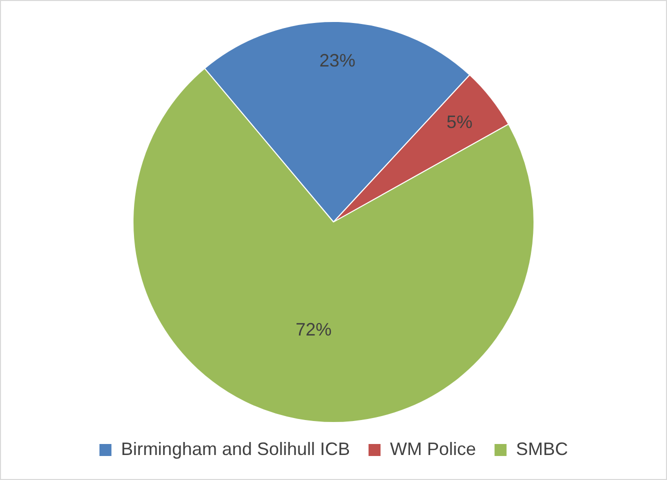  I want to click on legend-label: WM Police, so click(433, 448).